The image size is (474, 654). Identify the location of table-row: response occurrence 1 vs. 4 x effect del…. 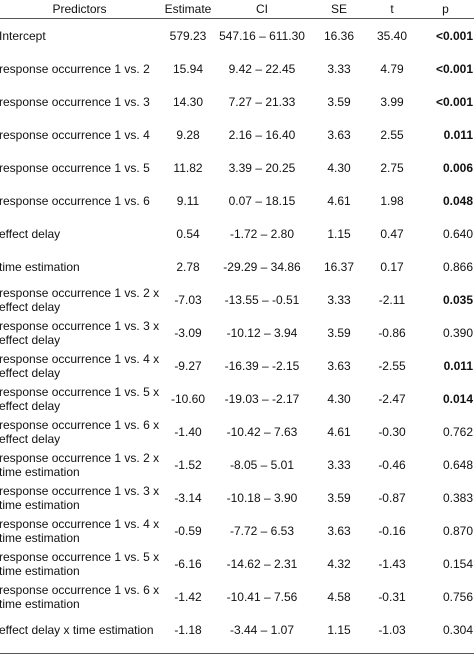
(237, 365).